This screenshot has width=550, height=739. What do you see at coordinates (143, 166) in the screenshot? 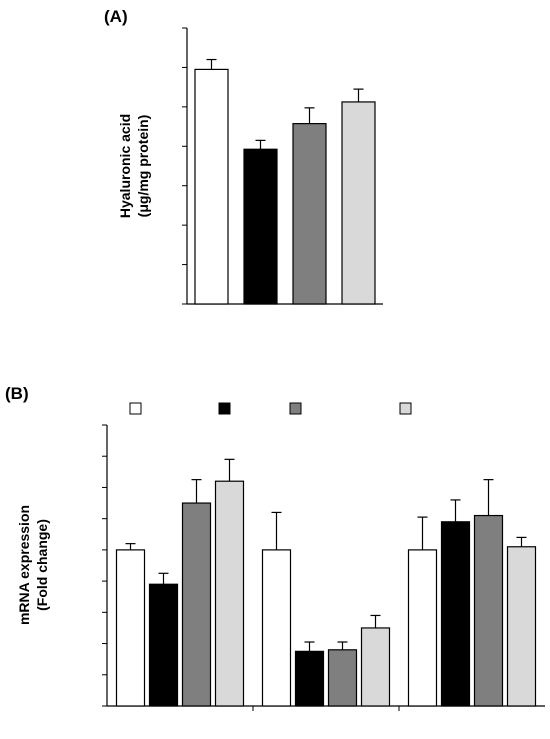
I see `panel-a-ylabel-line2: (μg/mg protein)` at bounding box center [143, 166].